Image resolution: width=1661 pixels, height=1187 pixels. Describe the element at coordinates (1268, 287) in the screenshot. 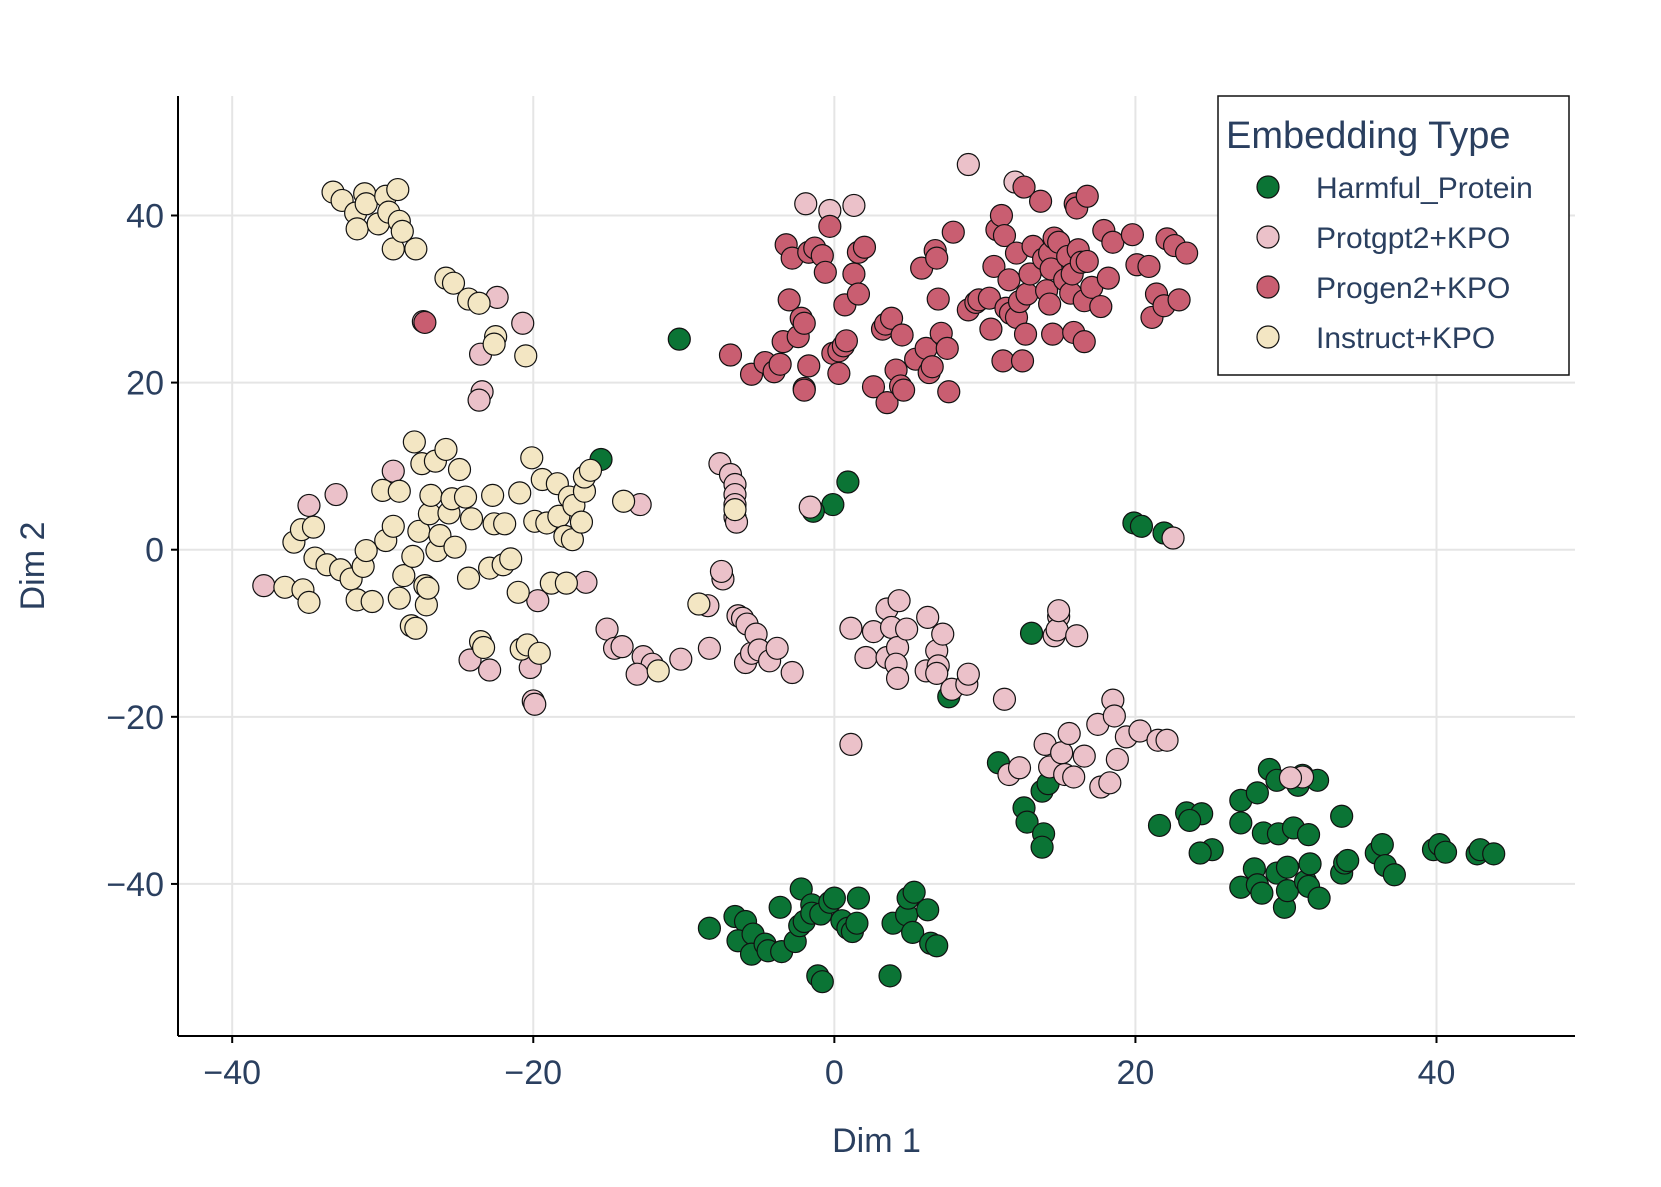

I see `legend-marker-progen2-kpo` at that location.